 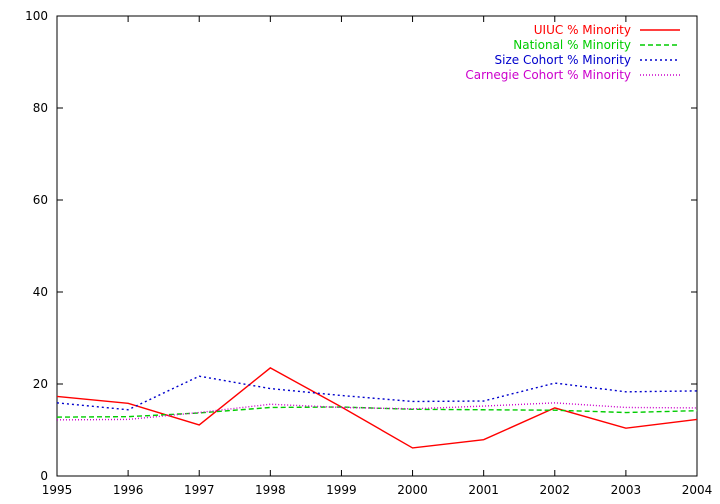 I want to click on x-tick-label: 1998, so click(x=270, y=490).